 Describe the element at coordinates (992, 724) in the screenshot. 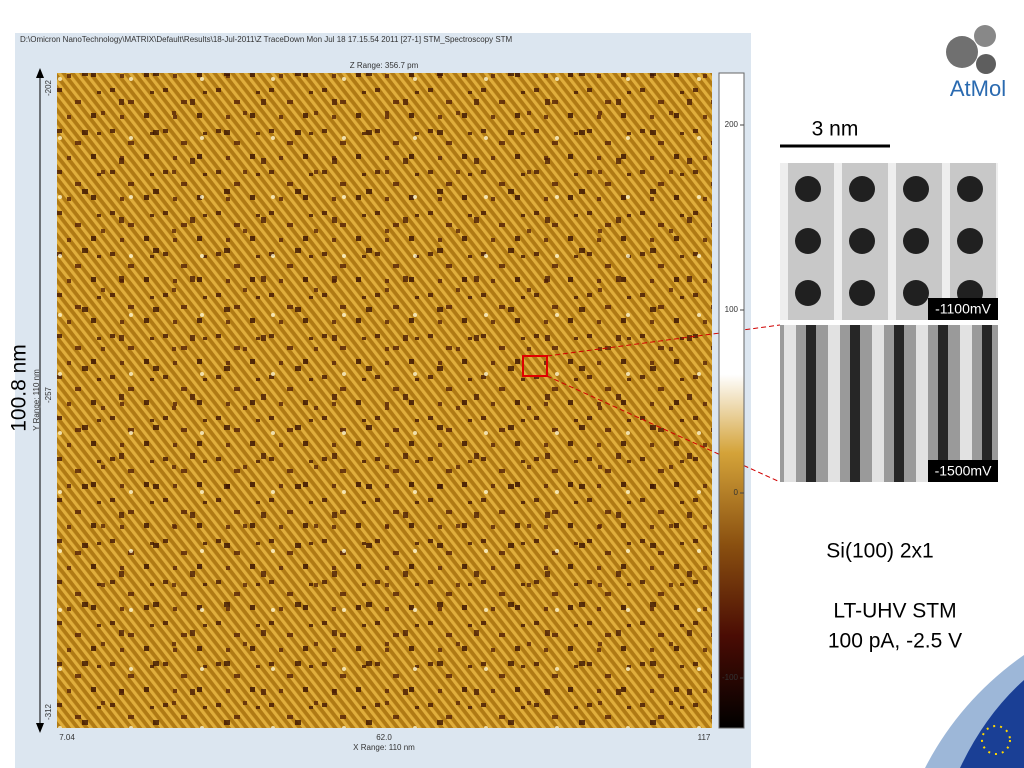

I see `eu-flag` at that location.